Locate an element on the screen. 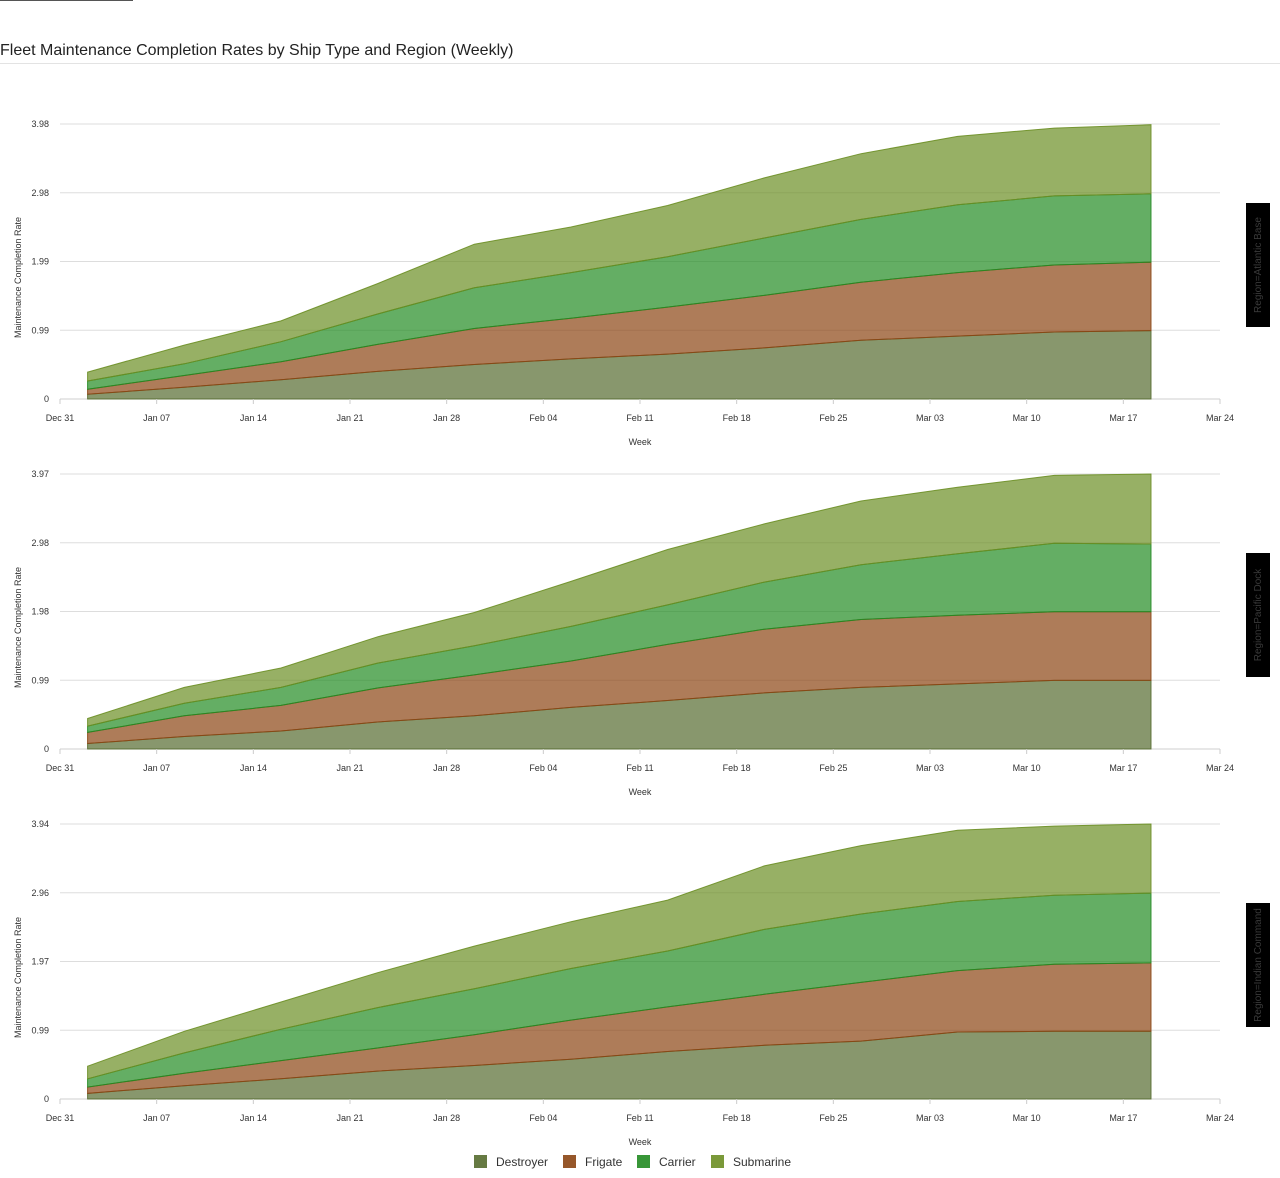  legend-swatch-submarine is located at coordinates (717, 1161).